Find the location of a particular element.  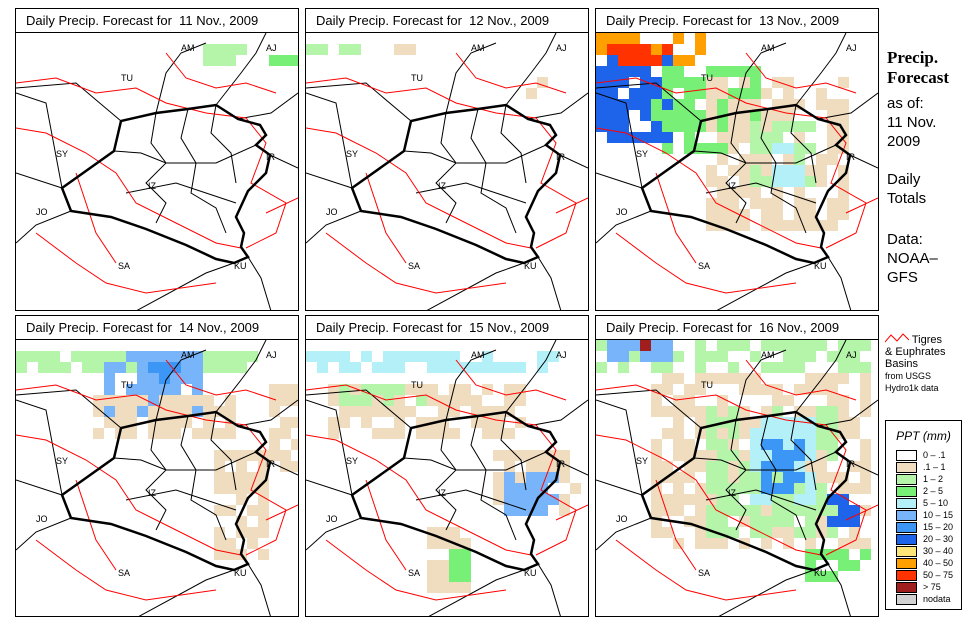

country-label: SA is located at coordinates (414, 266).